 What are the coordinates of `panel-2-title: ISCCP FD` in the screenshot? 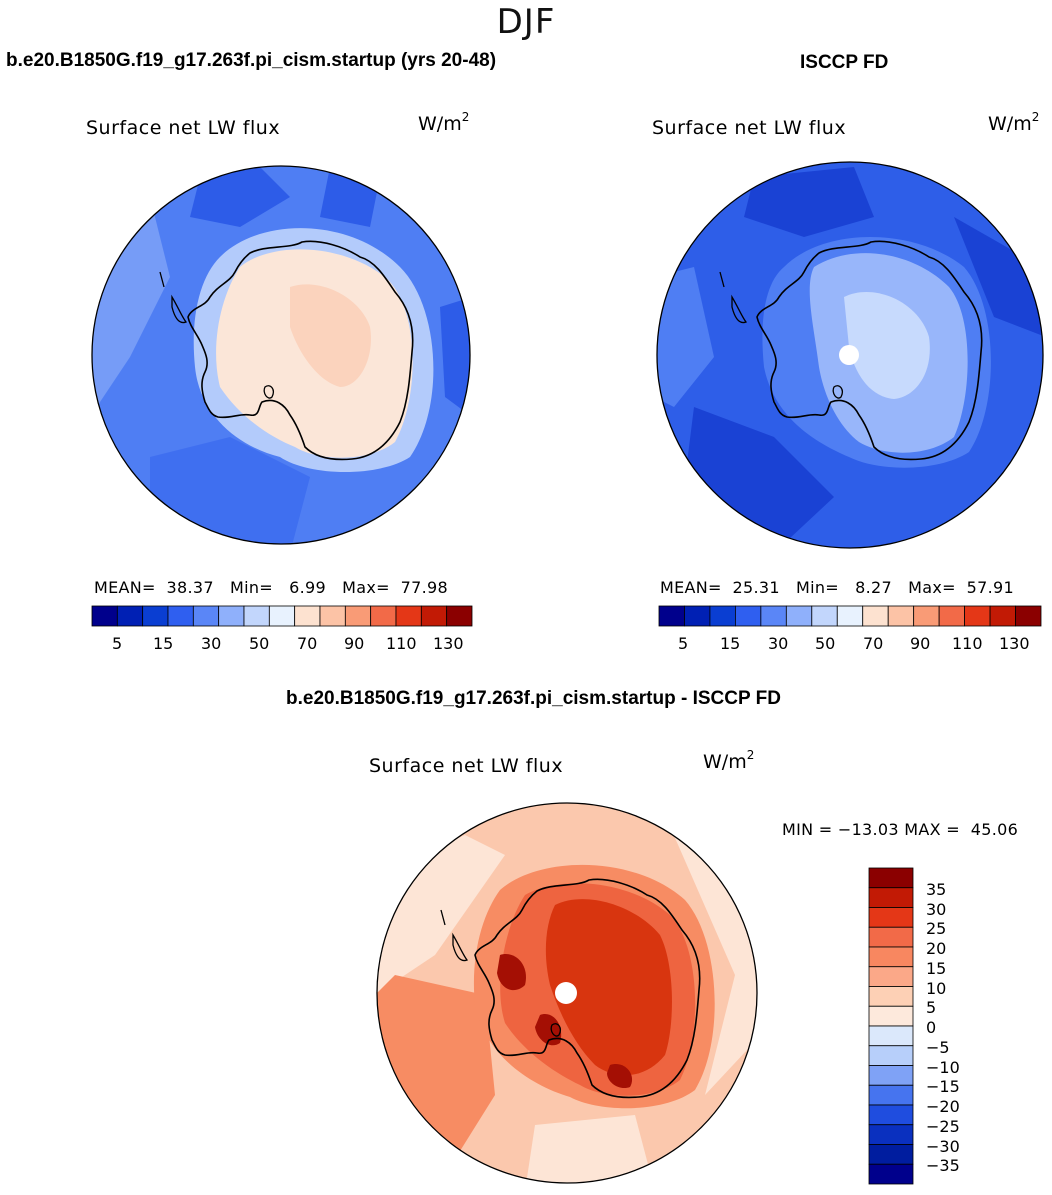 It's located at (844, 62).